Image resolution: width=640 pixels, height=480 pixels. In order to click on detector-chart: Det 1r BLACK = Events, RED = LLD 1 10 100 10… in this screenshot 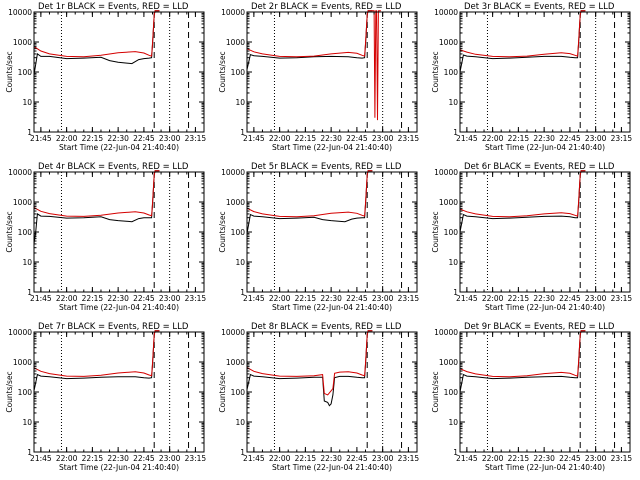, I will do `click(105, 77)`.